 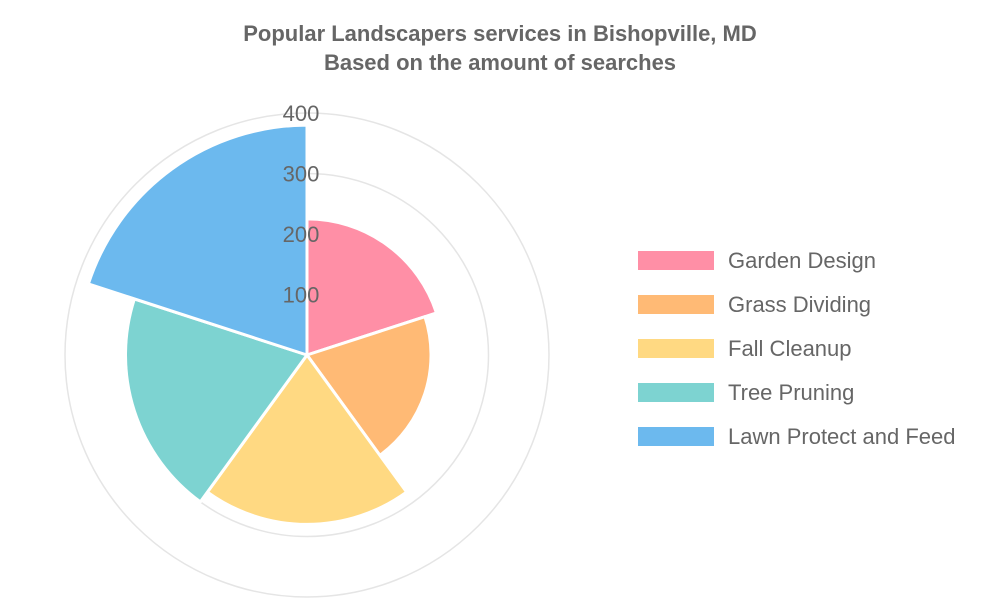 What do you see at coordinates (369, 386) in the screenshot?
I see `slice-grass-dividing` at bounding box center [369, 386].